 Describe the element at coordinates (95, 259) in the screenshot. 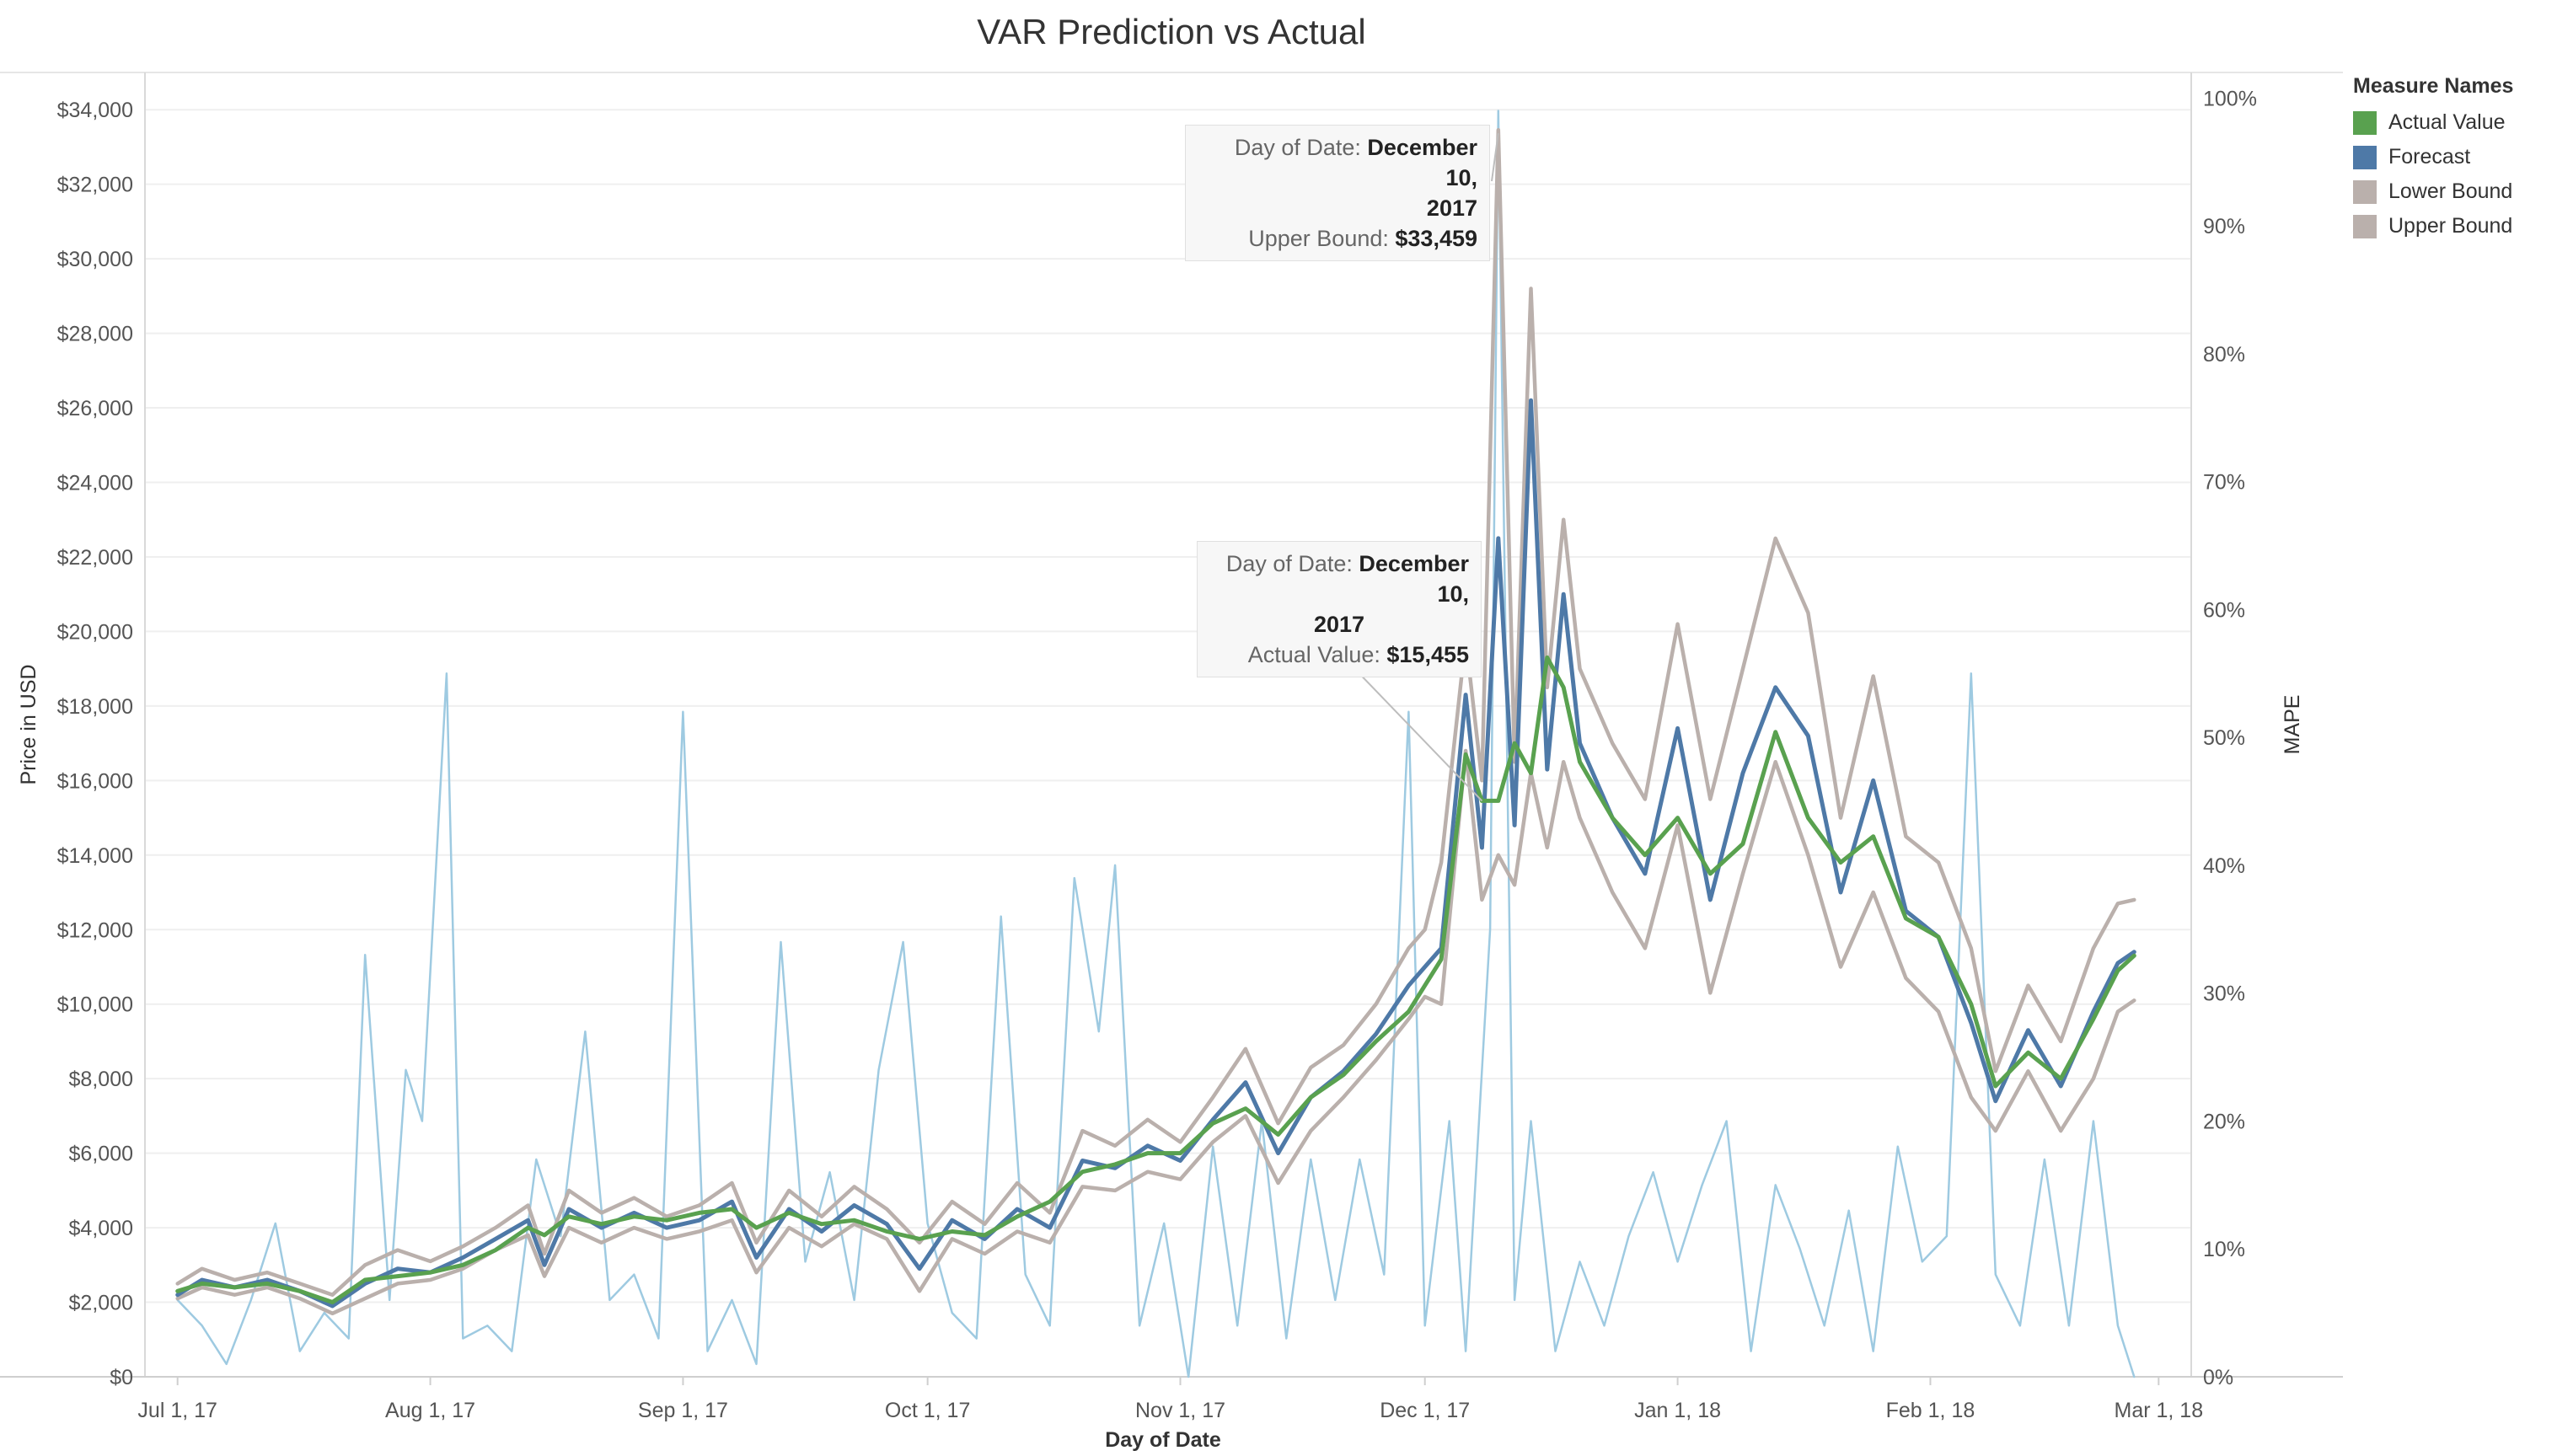

I see `y-tick-label: $30,000` at that location.